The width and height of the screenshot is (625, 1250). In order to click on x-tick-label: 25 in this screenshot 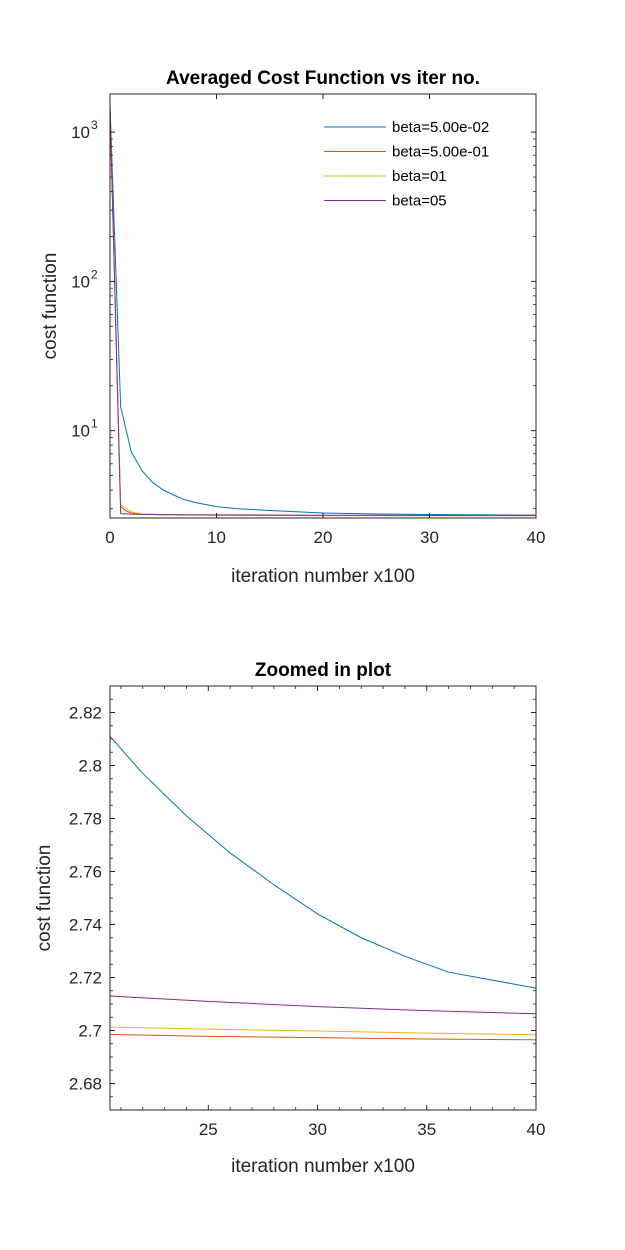, I will do `click(208, 1129)`.